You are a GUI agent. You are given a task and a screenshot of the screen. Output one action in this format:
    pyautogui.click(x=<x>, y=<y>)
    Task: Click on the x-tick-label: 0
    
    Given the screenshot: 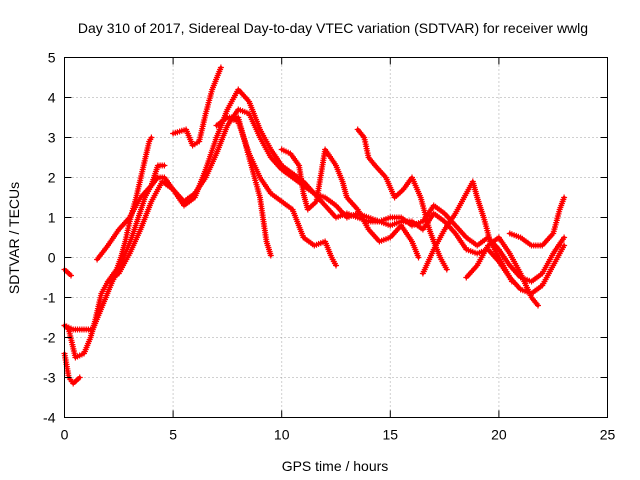 What is the action you would take?
    pyautogui.click(x=65, y=435)
    